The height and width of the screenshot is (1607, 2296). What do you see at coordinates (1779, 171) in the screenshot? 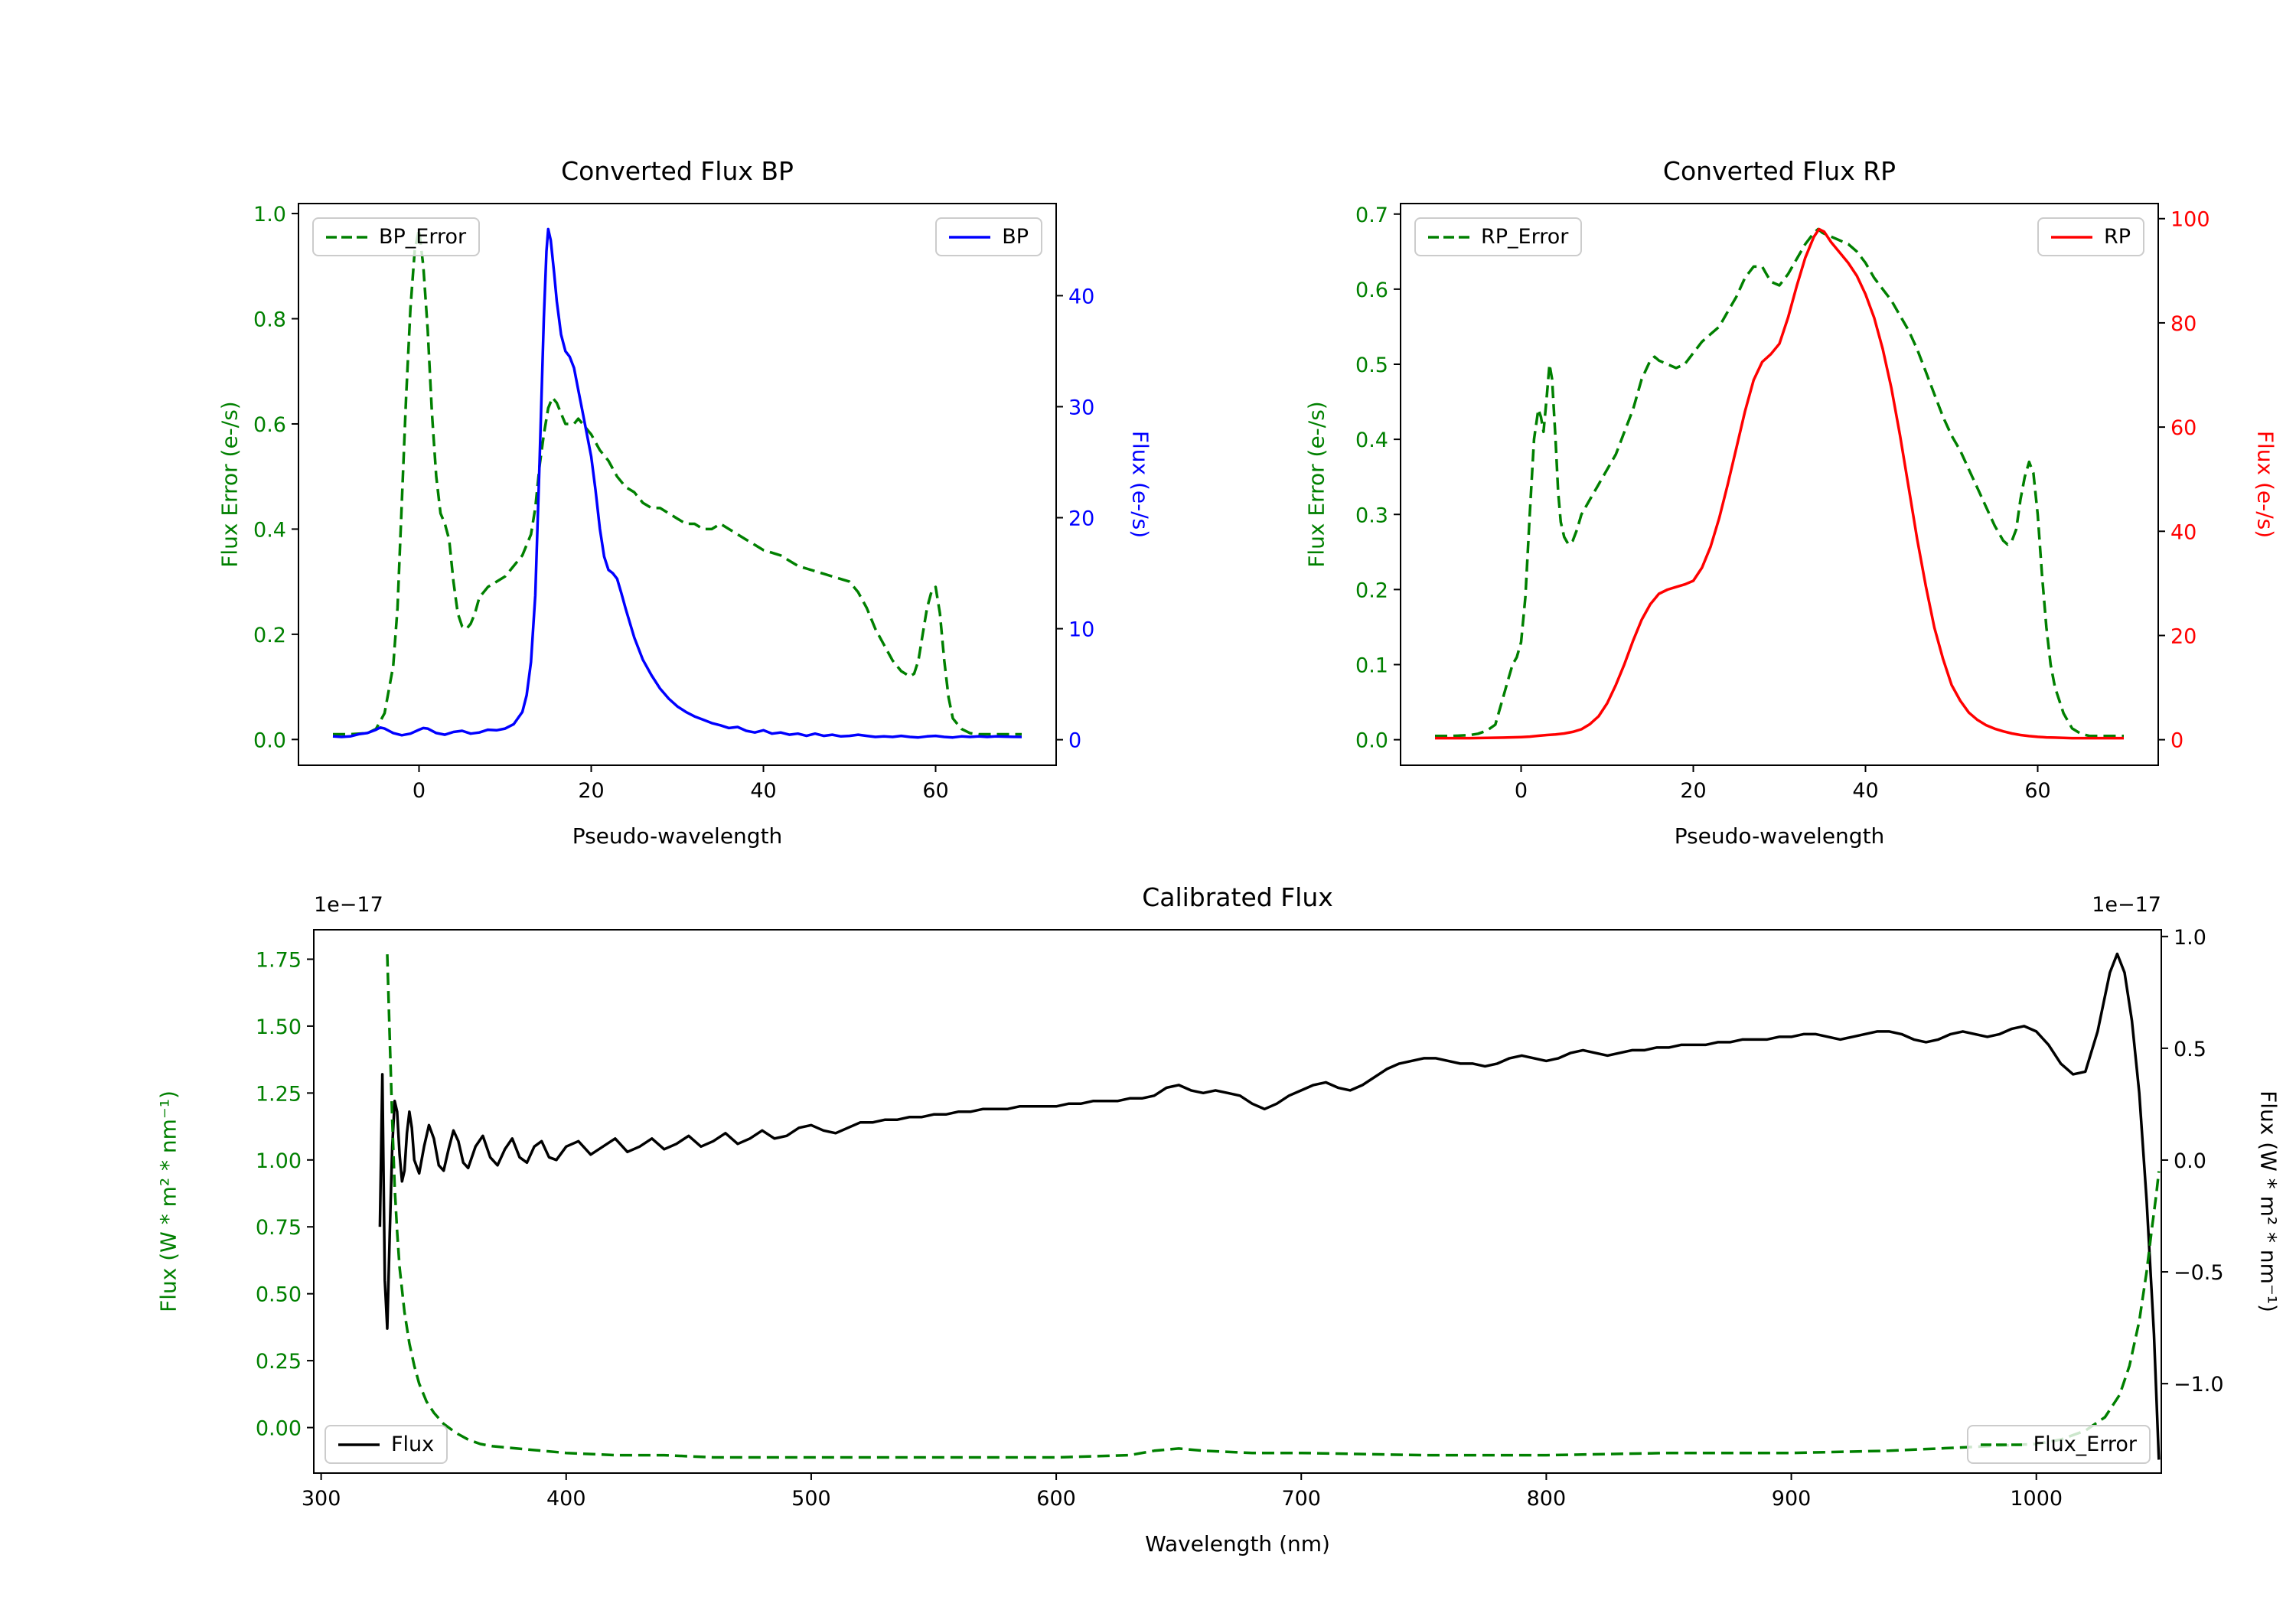
I see `chart-title-rp: Converted Flux RP` at bounding box center [1779, 171].